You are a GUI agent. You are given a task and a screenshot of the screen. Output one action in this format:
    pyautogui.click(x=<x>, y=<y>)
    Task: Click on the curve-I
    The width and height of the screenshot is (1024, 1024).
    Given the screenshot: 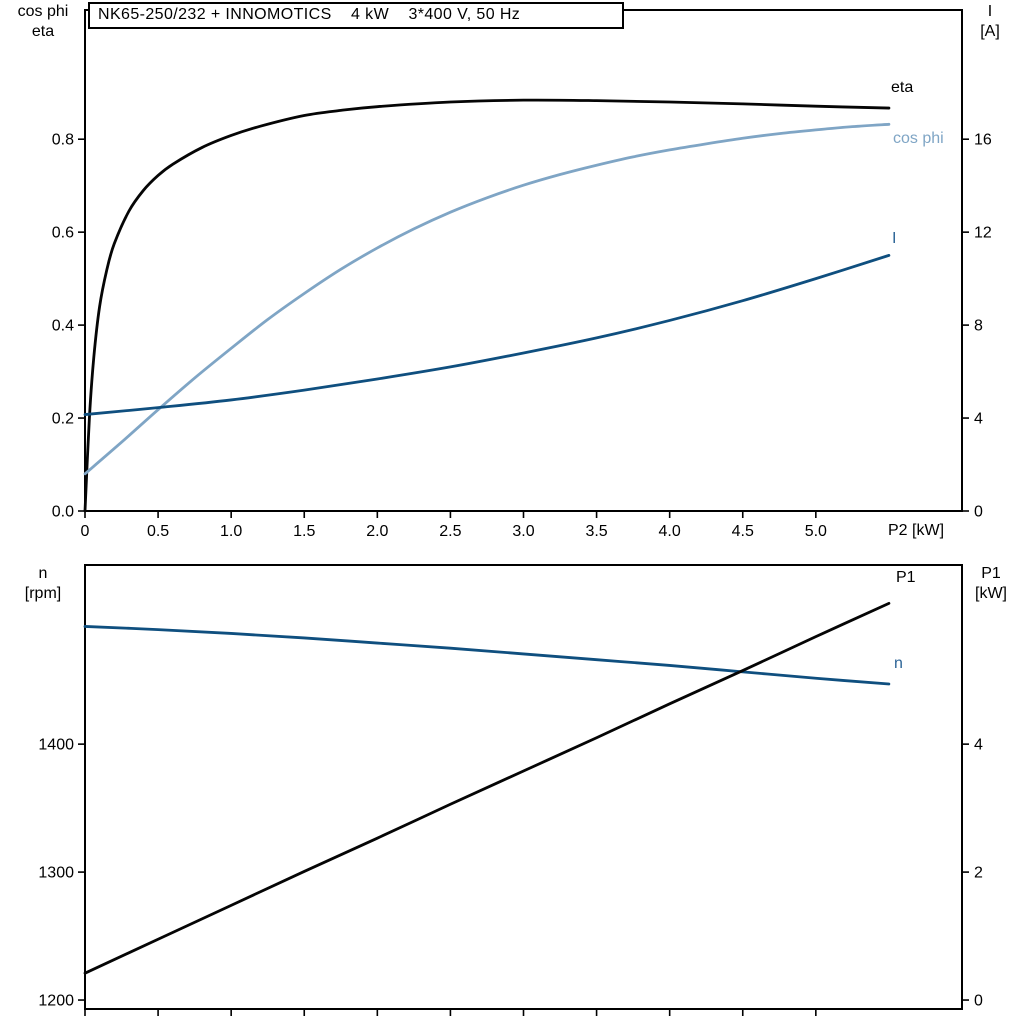 What is the action you would take?
    pyautogui.click(x=487, y=334)
    